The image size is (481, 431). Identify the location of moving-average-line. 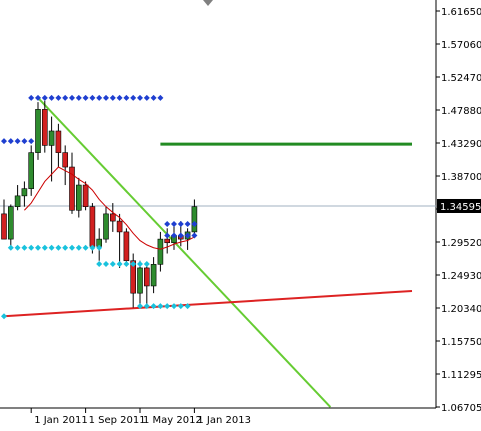
(109, 208).